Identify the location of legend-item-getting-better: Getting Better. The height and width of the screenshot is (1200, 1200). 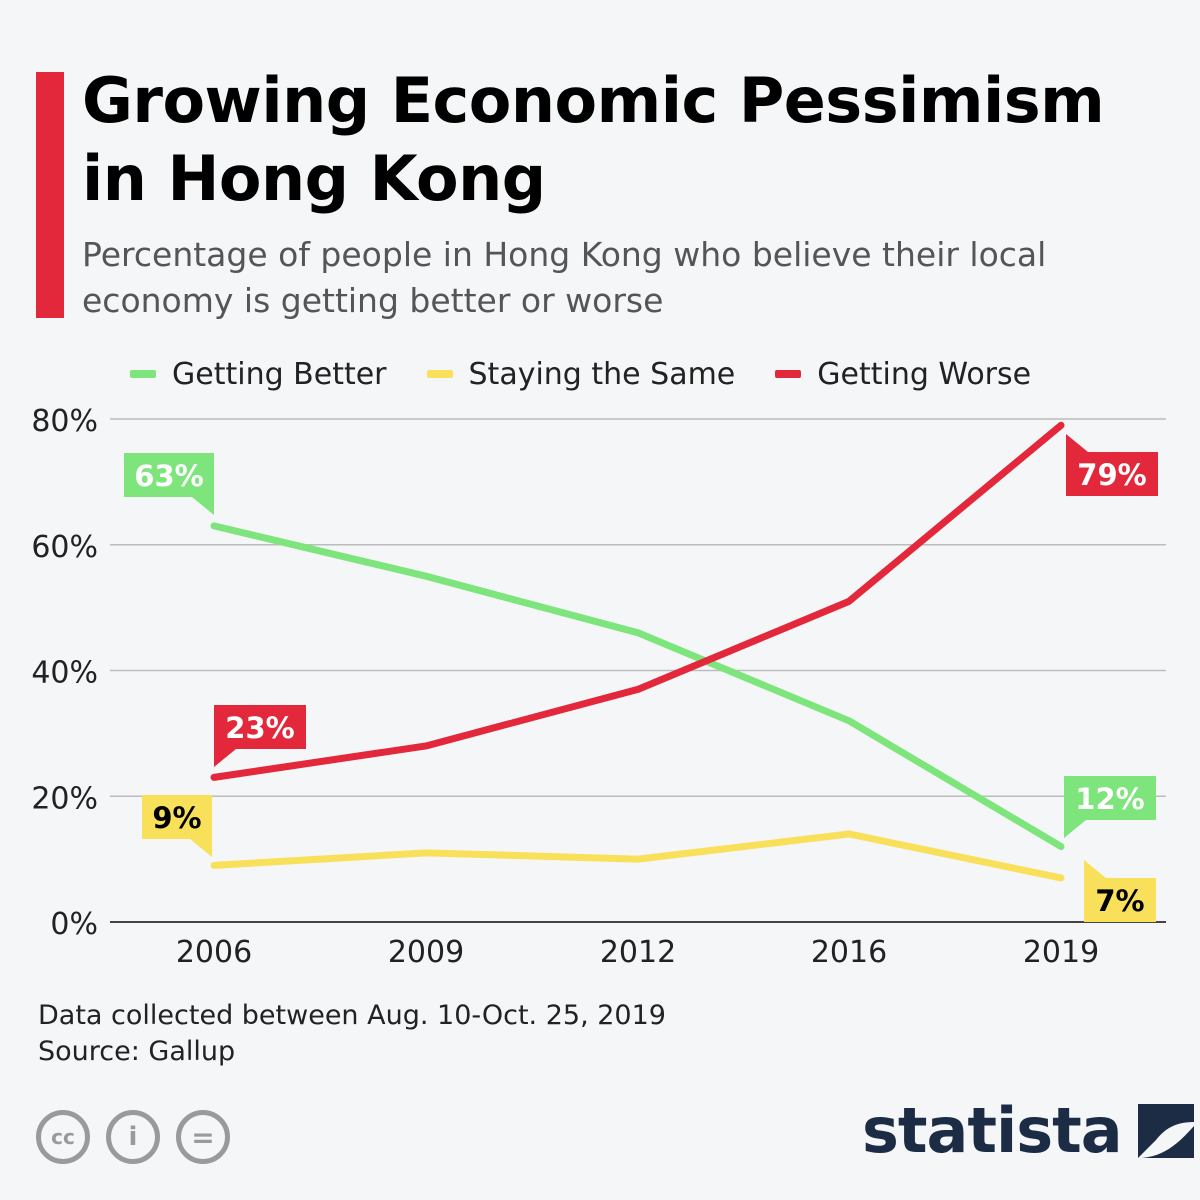
(258, 374).